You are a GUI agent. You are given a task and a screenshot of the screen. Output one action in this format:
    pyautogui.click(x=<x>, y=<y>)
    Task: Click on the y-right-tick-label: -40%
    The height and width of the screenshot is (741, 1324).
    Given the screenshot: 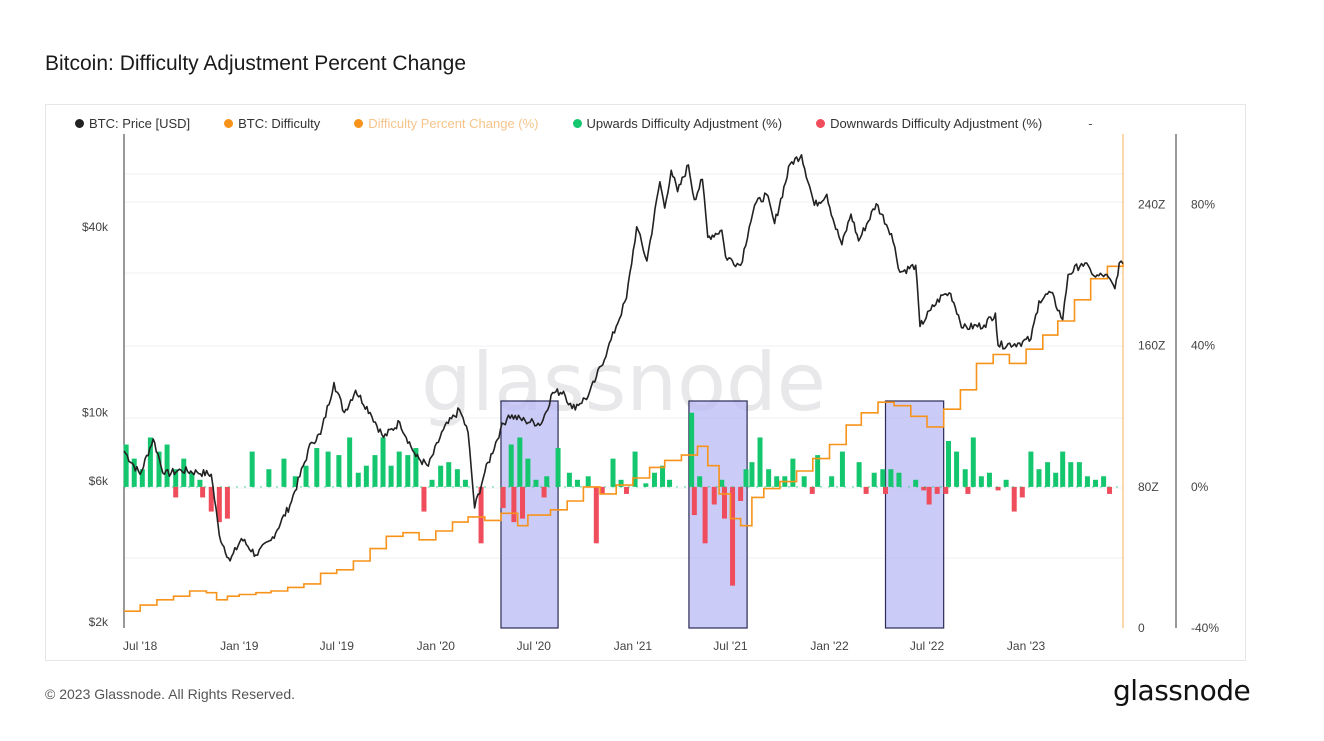 What is the action you would take?
    pyautogui.click(x=1205, y=628)
    